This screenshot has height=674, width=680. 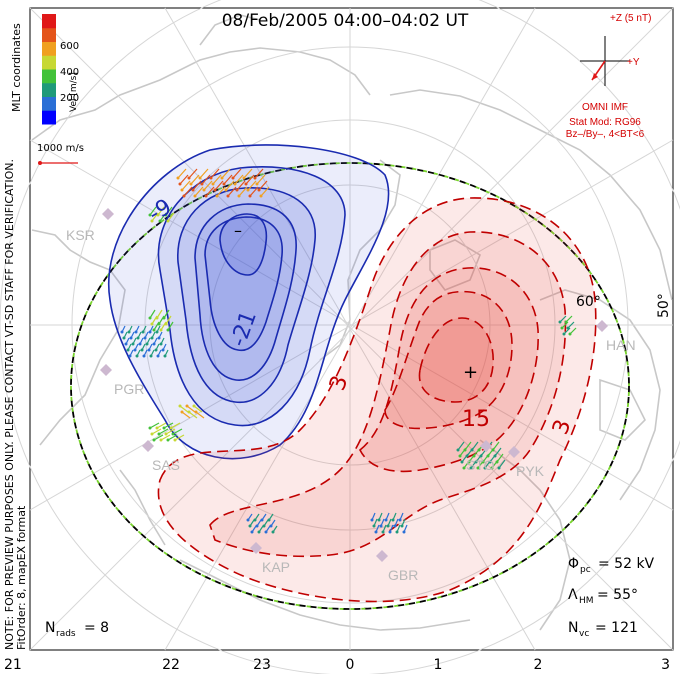 I want to click on mlt-tick-3: 3, so click(x=665, y=665).